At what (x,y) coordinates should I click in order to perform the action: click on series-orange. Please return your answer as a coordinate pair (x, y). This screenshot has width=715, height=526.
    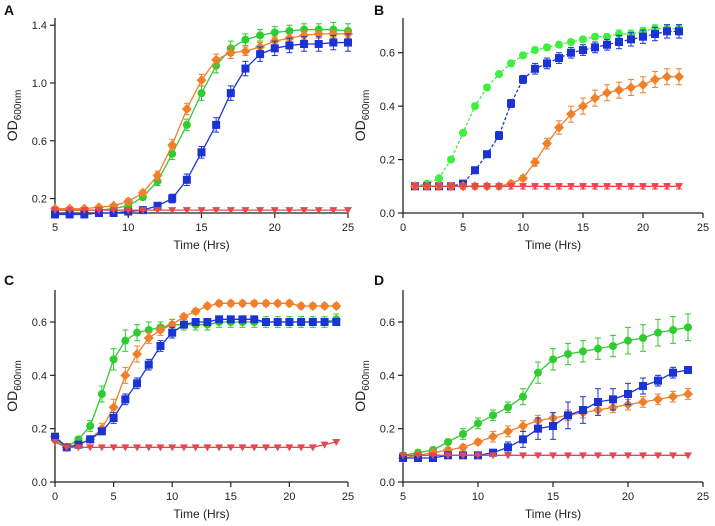
    Looking at the image, I should click on (547, 130).